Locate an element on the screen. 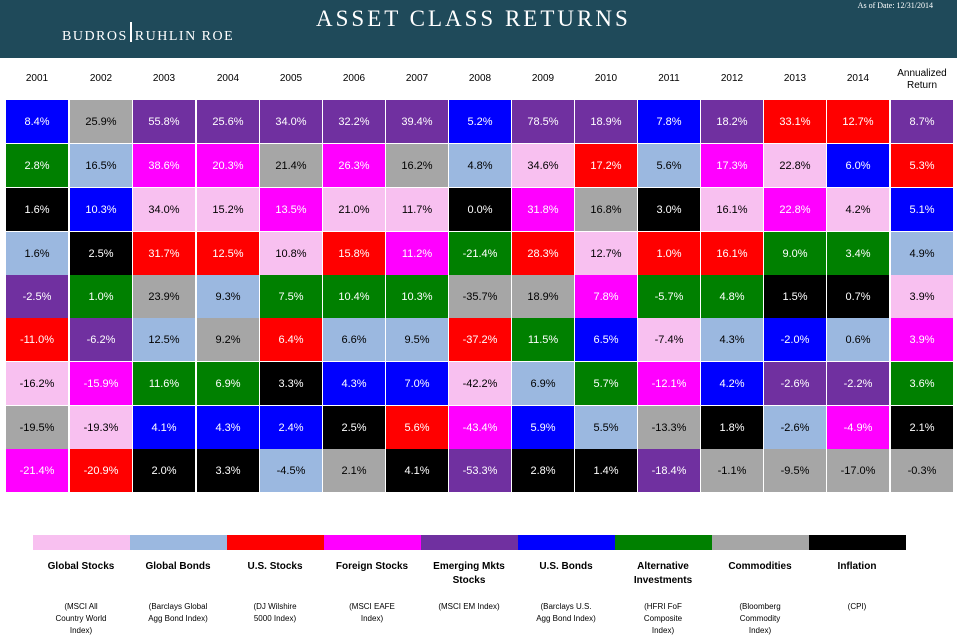  return-cell: -17.0% is located at coordinates (858, 471).